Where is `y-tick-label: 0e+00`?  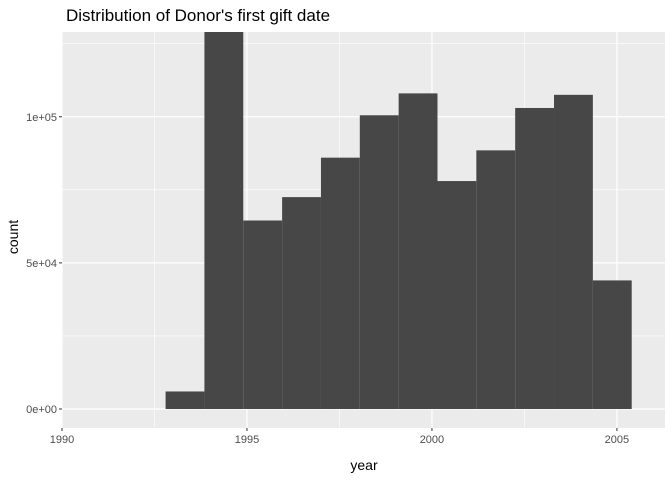
y-tick-label: 0e+00 is located at coordinates (41, 410).